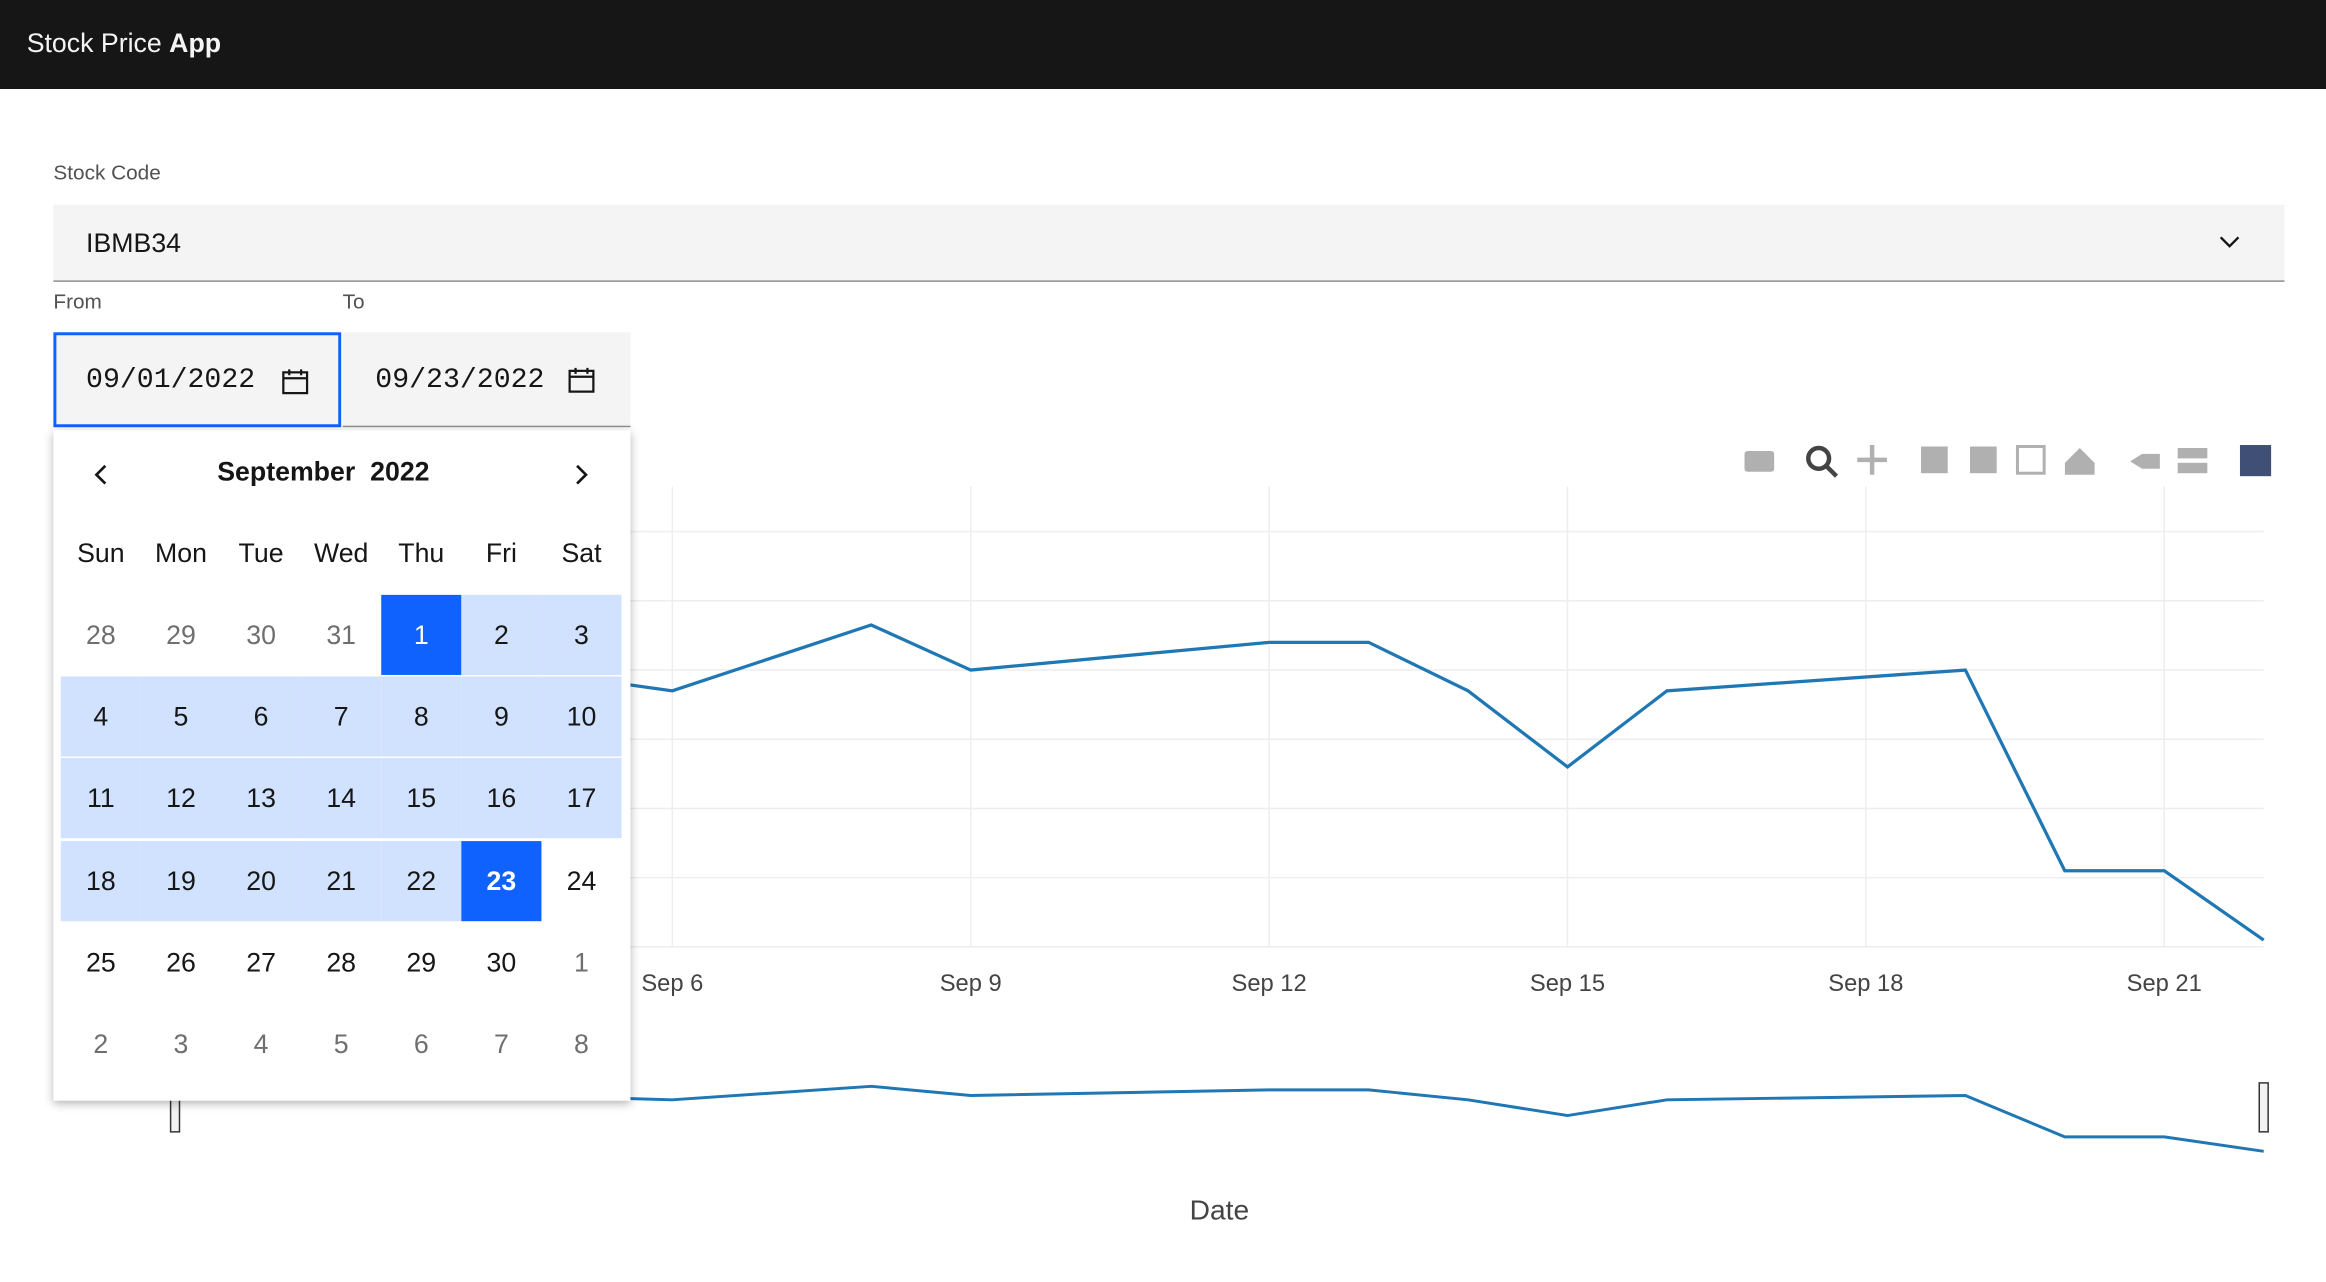 The height and width of the screenshot is (1282, 2326). I want to click on app-title: Stock Price, so click(94, 43).